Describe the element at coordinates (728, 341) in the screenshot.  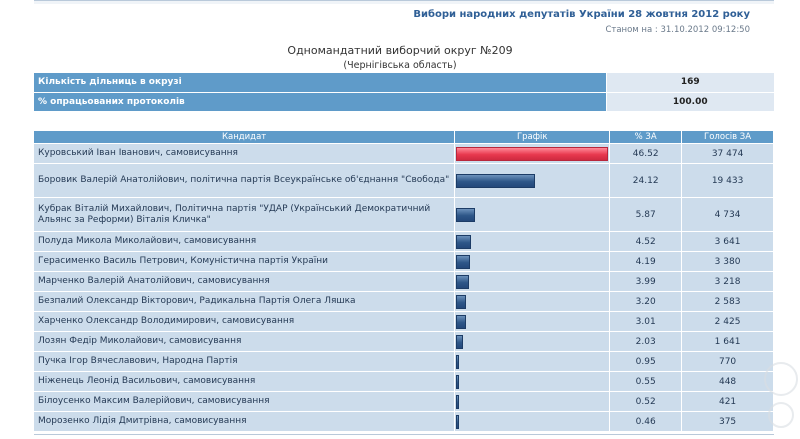
I see `vote-count: 1 641` at that location.